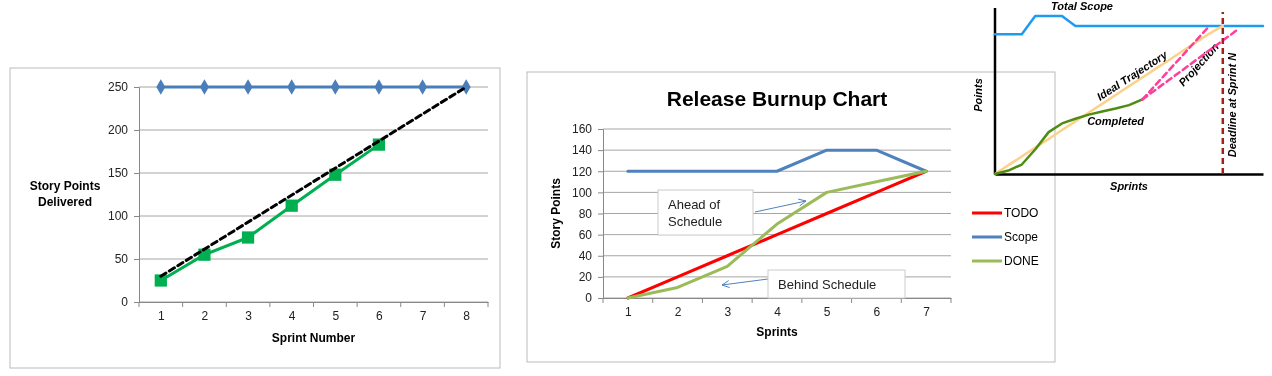 The height and width of the screenshot is (376, 1272). Describe the element at coordinates (118, 87) in the screenshot. I see `y-tick-label: 250` at that location.